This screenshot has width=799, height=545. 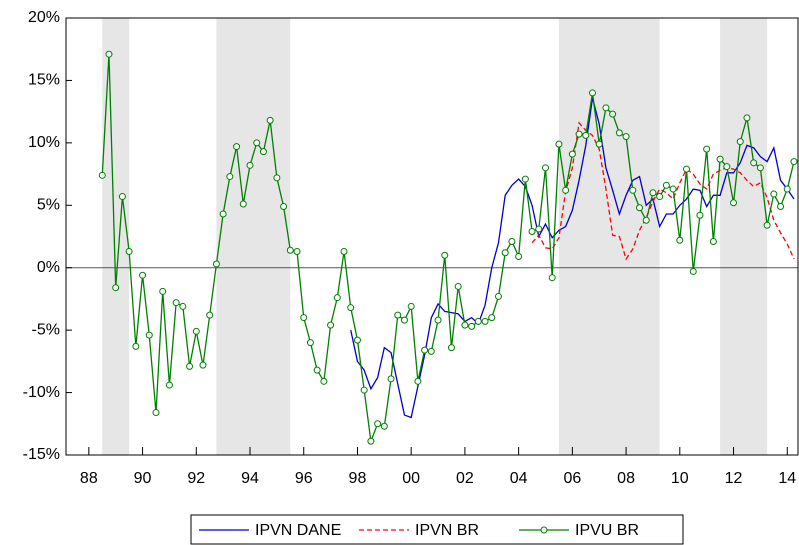 What do you see at coordinates (519, 478) in the screenshot?
I see `x-tick-label: 04` at bounding box center [519, 478].